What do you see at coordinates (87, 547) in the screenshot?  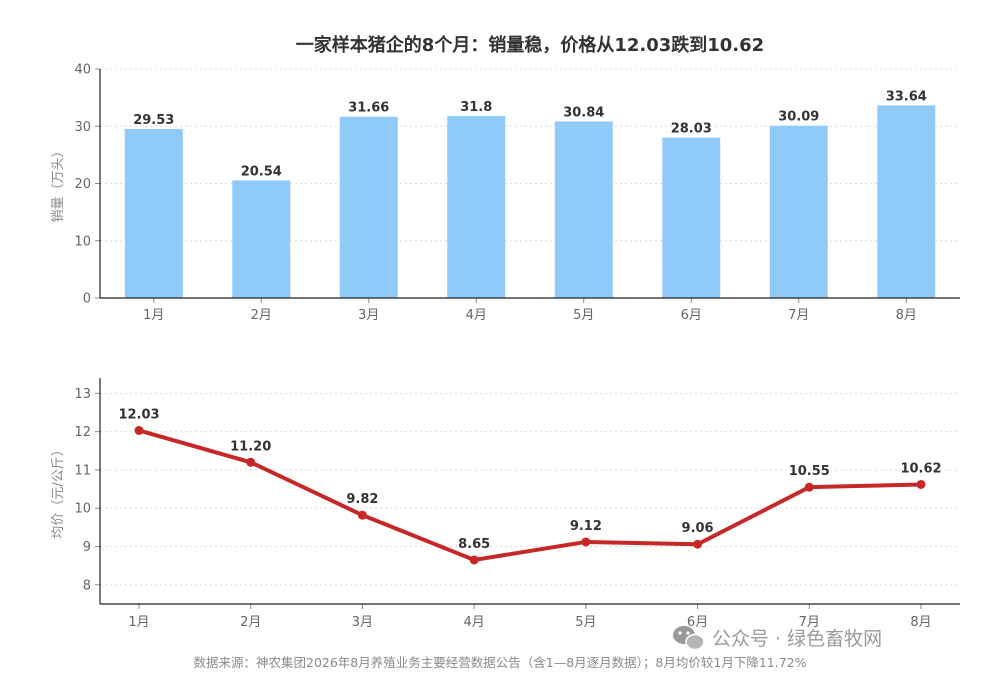 I see `line-y-tick-label: 9` at bounding box center [87, 547].